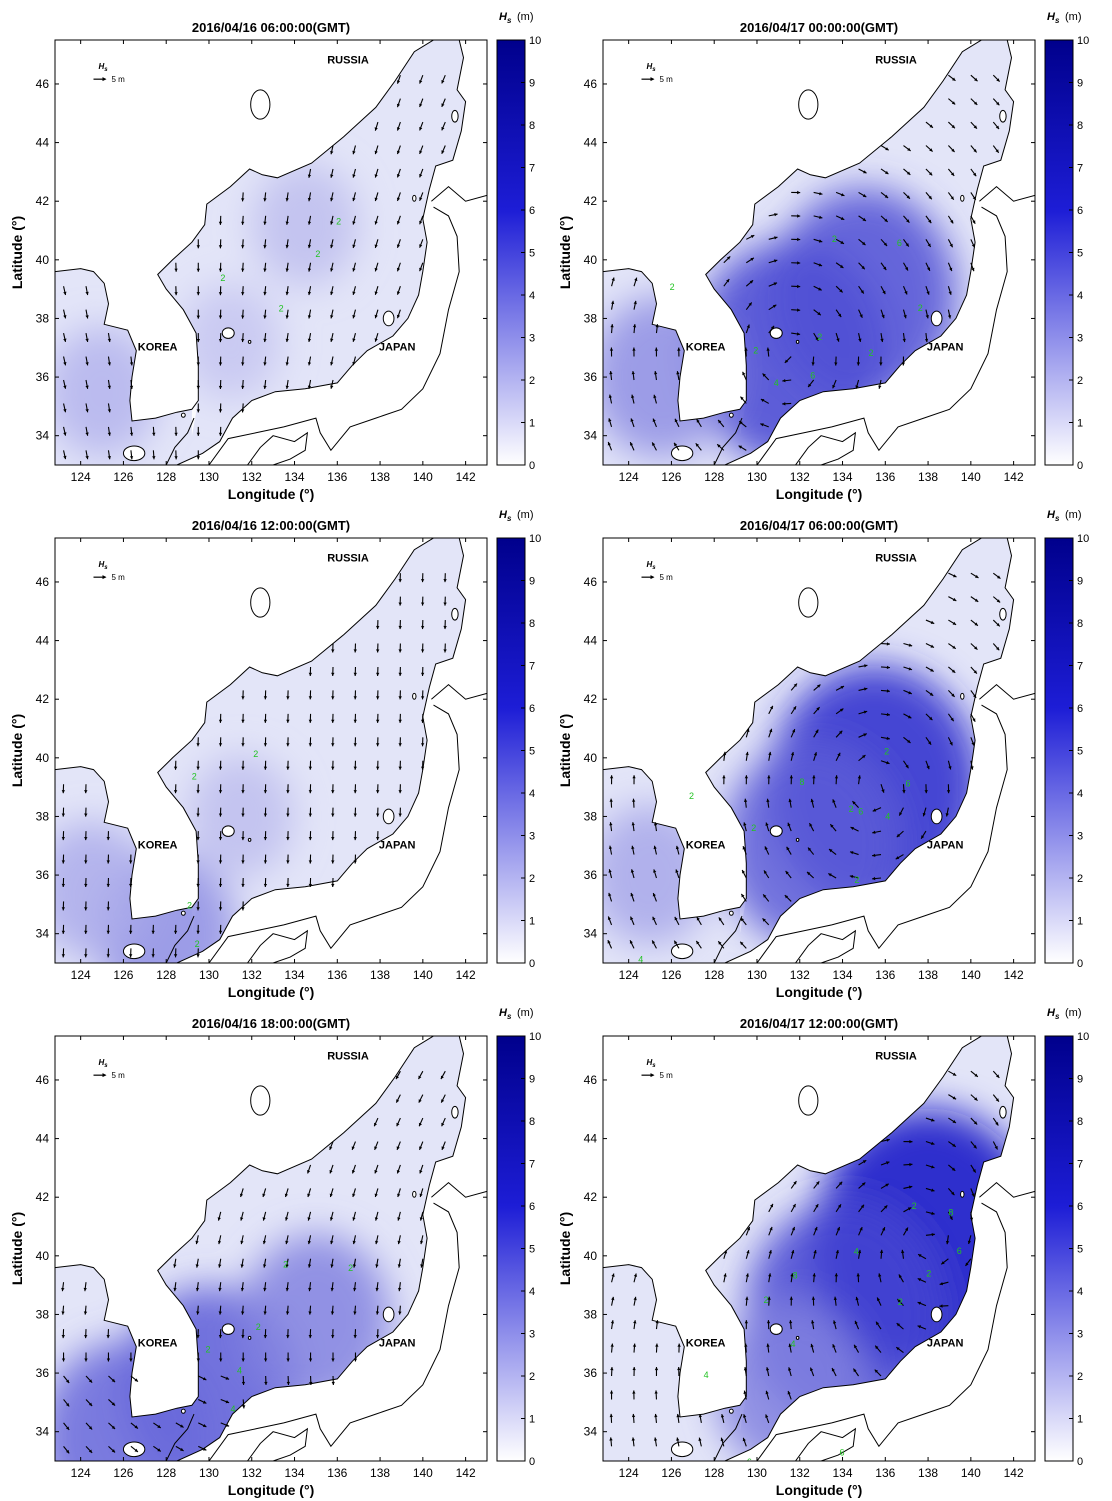 This screenshot has height=1501, width=1112. What do you see at coordinates (254, 267) in the screenshot?
I see `wave-direction-arrows` at bounding box center [254, 267].